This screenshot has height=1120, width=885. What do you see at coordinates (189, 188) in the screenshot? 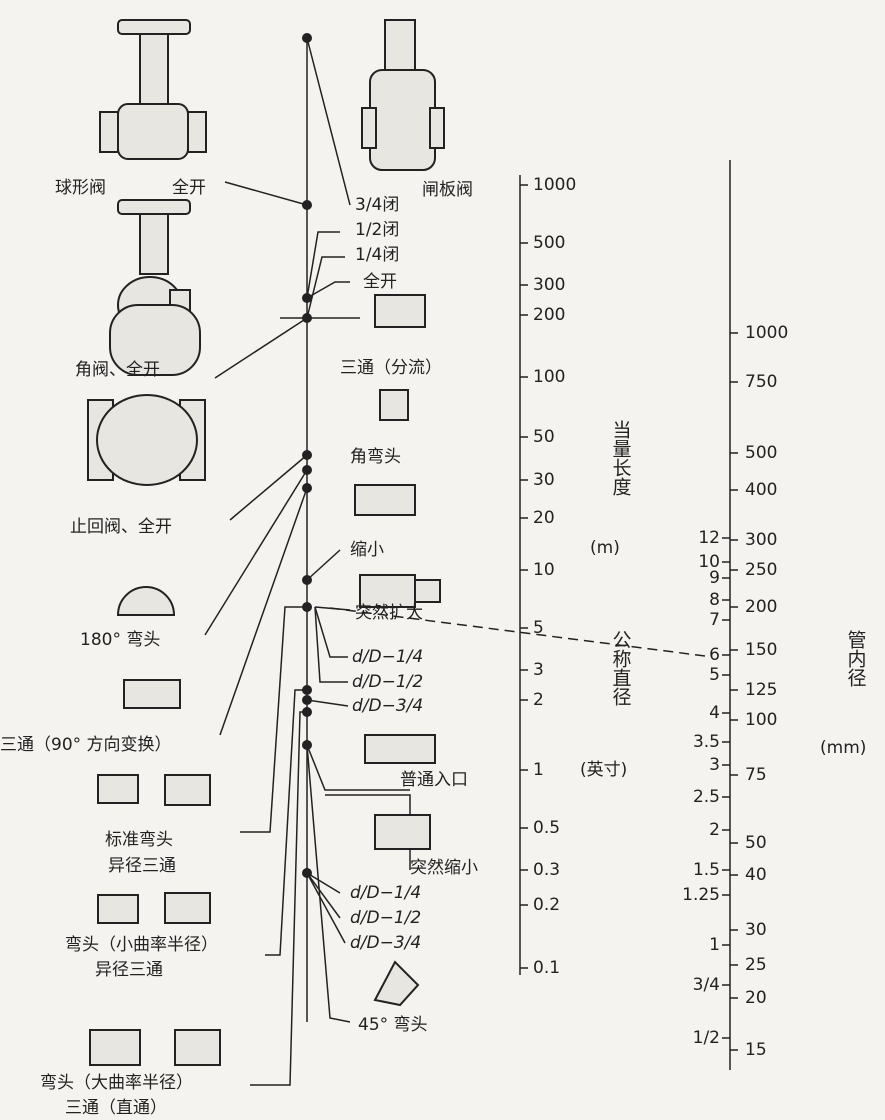
I see `left-label: 全开` at bounding box center [189, 188].